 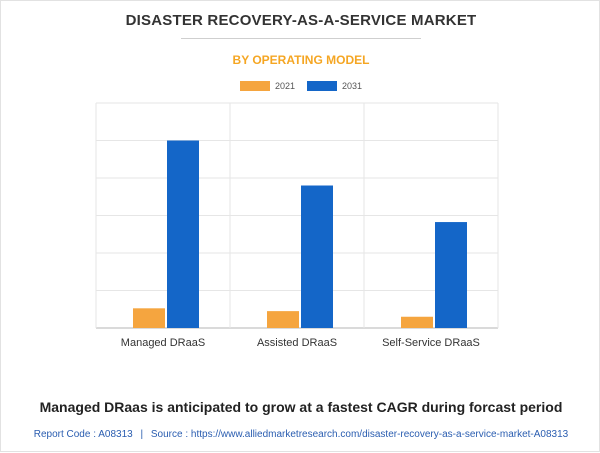 What do you see at coordinates (322, 86) in the screenshot?
I see `legend-swatch-2031` at bounding box center [322, 86].